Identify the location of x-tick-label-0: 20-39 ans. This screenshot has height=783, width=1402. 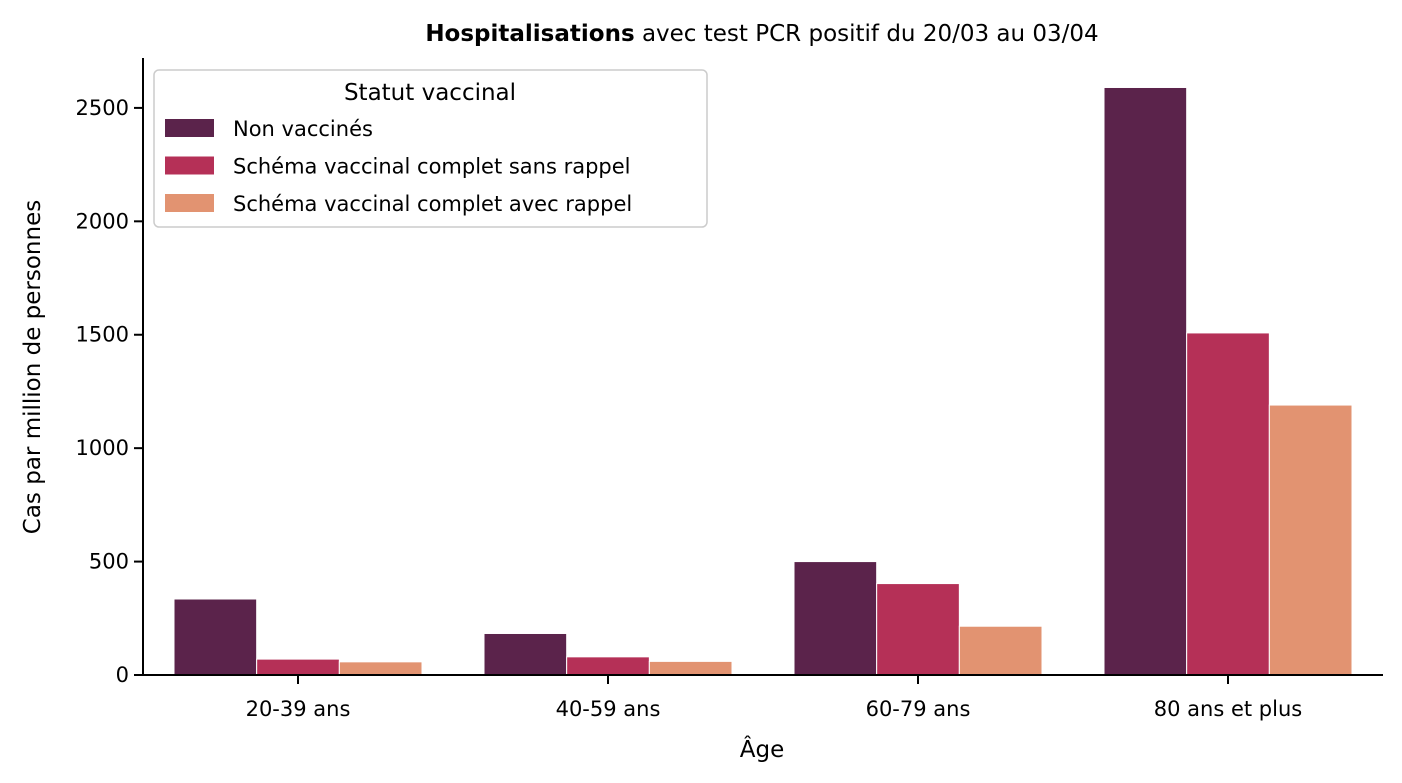
(298, 709).